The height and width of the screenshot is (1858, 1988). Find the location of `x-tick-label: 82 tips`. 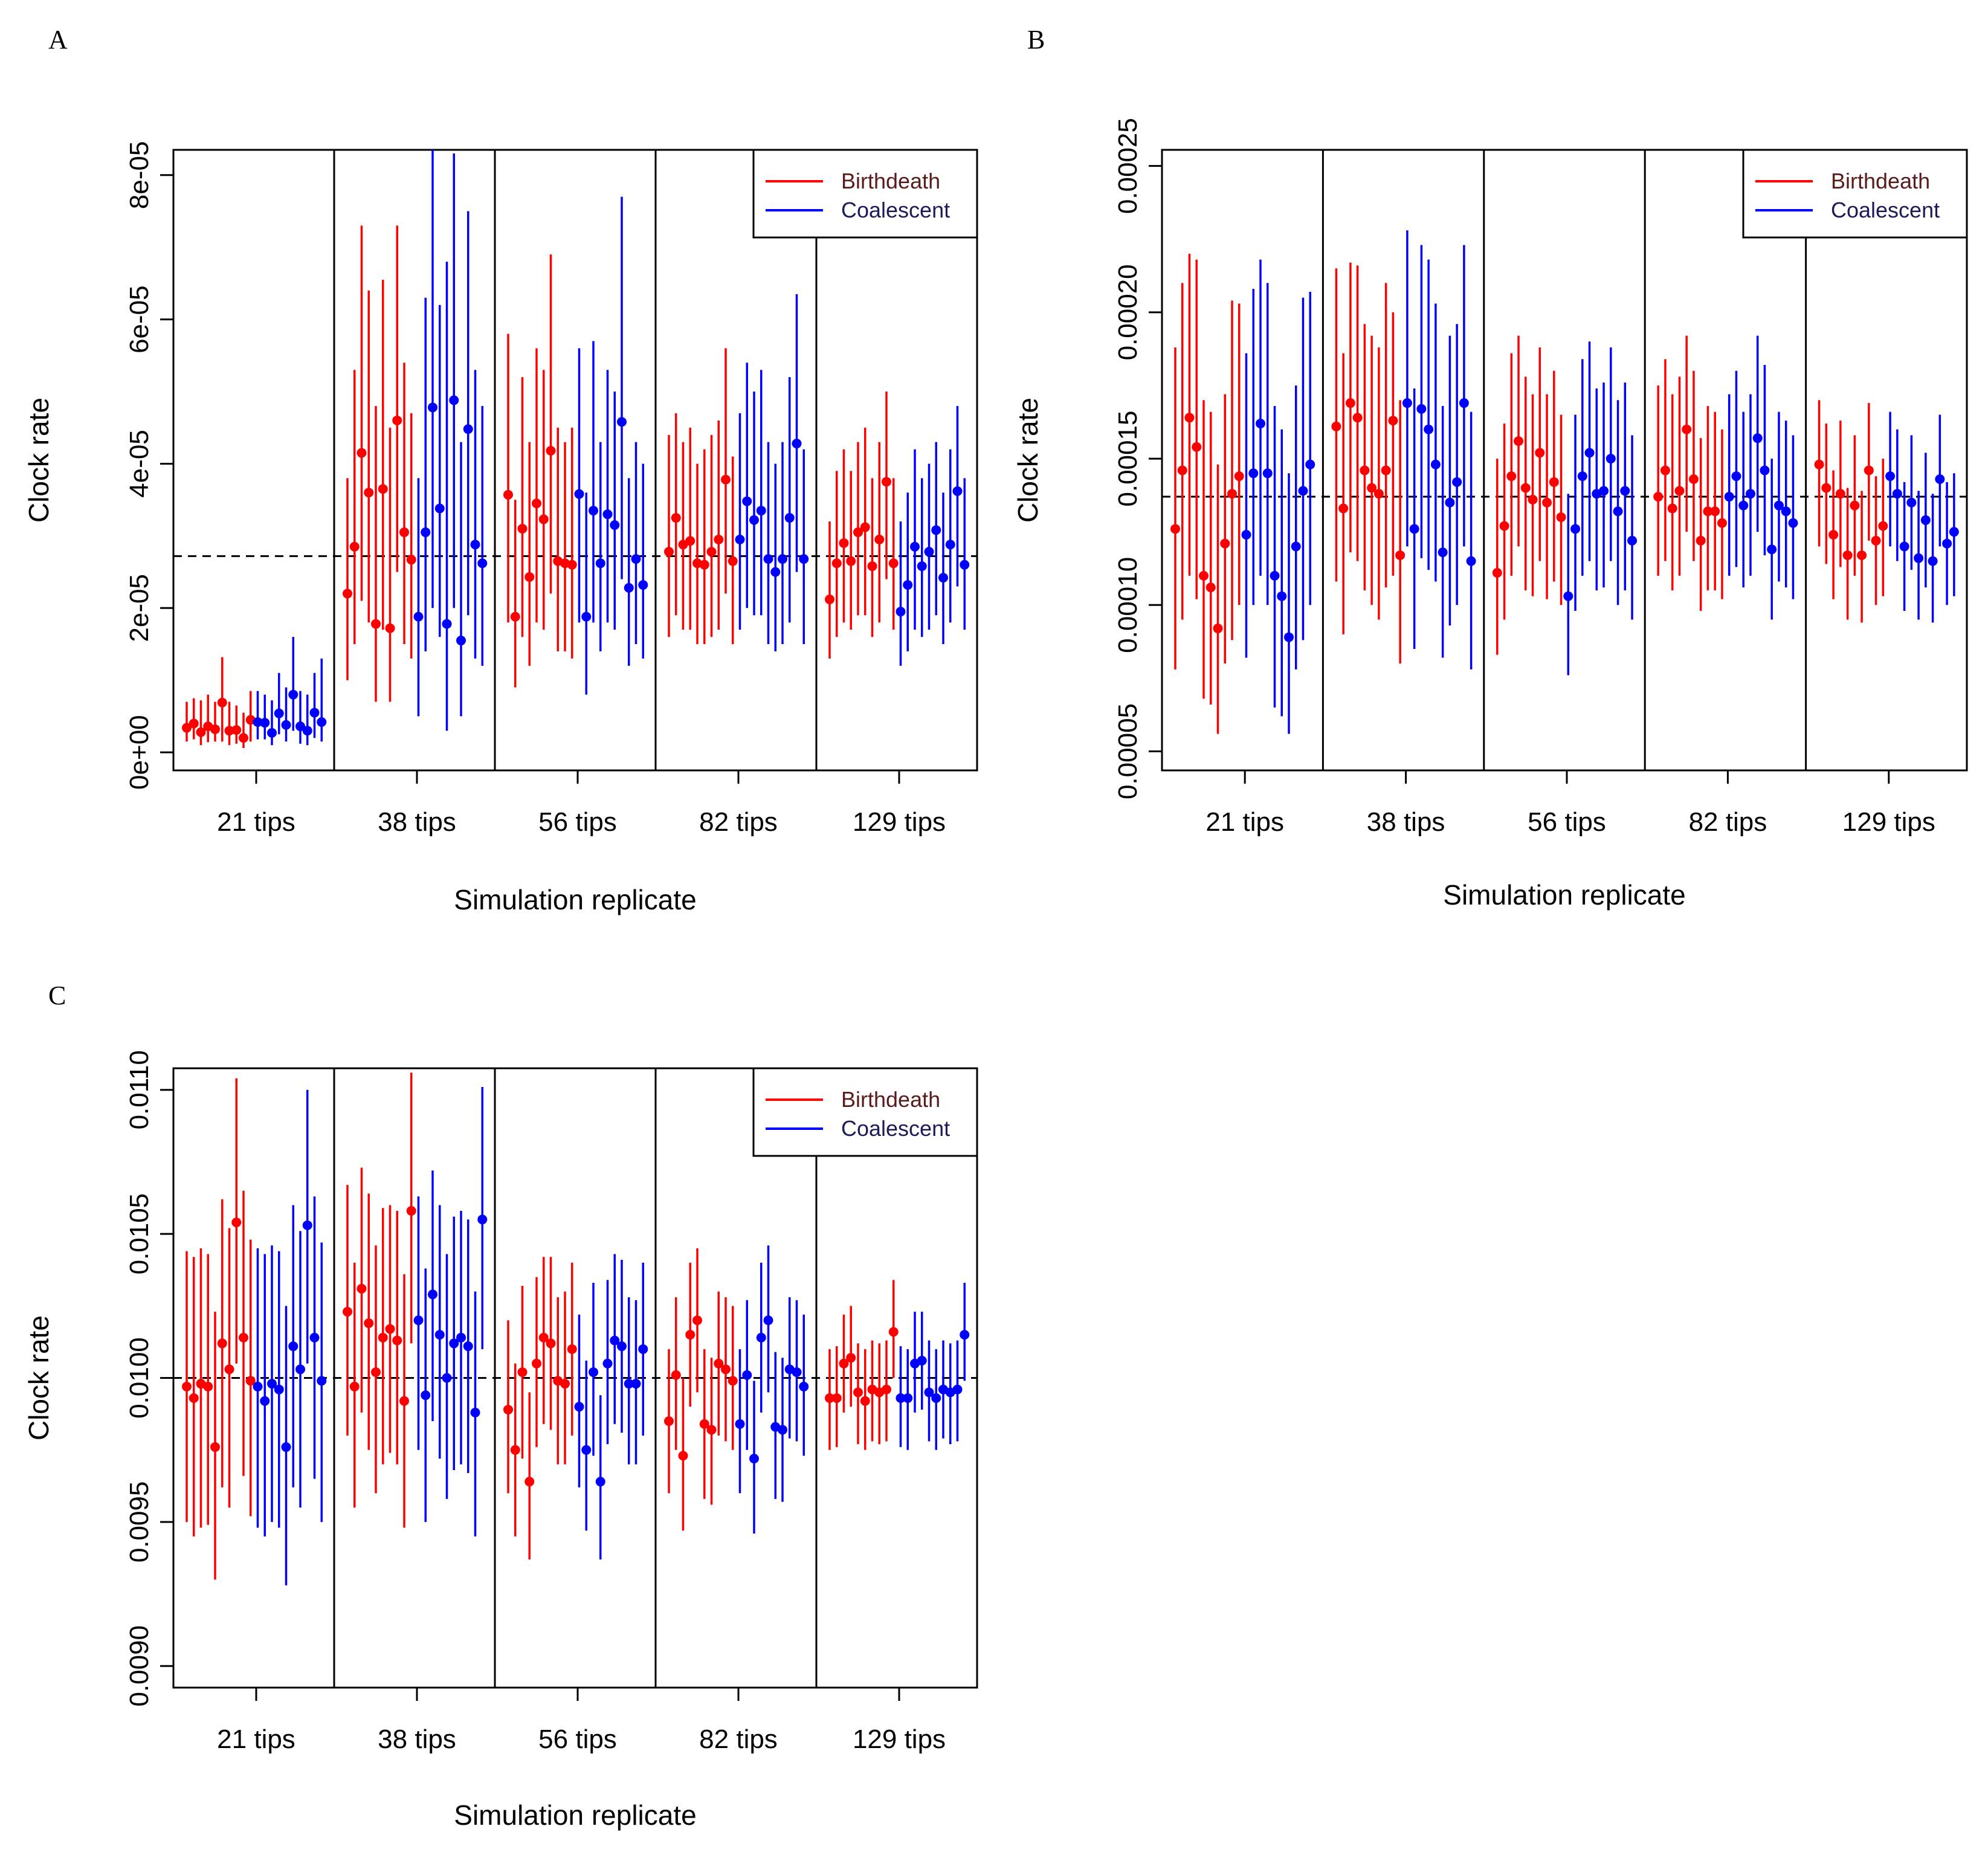

x-tick-label: 82 tips is located at coordinates (738, 822).